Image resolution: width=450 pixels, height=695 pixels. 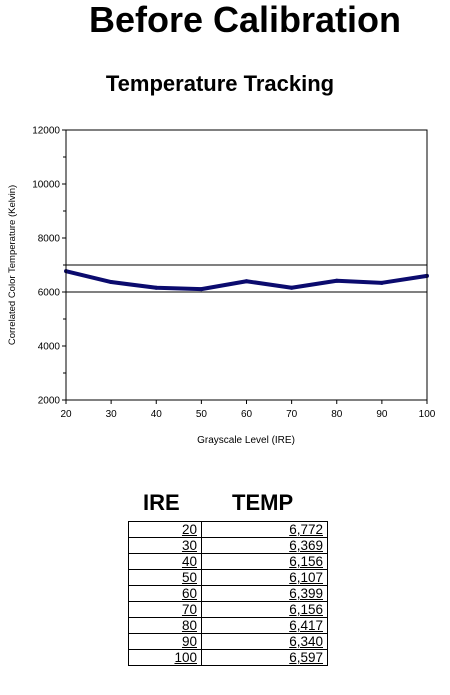 What do you see at coordinates (49, 347) in the screenshot?
I see `y-tick-label: 4000` at bounding box center [49, 347].